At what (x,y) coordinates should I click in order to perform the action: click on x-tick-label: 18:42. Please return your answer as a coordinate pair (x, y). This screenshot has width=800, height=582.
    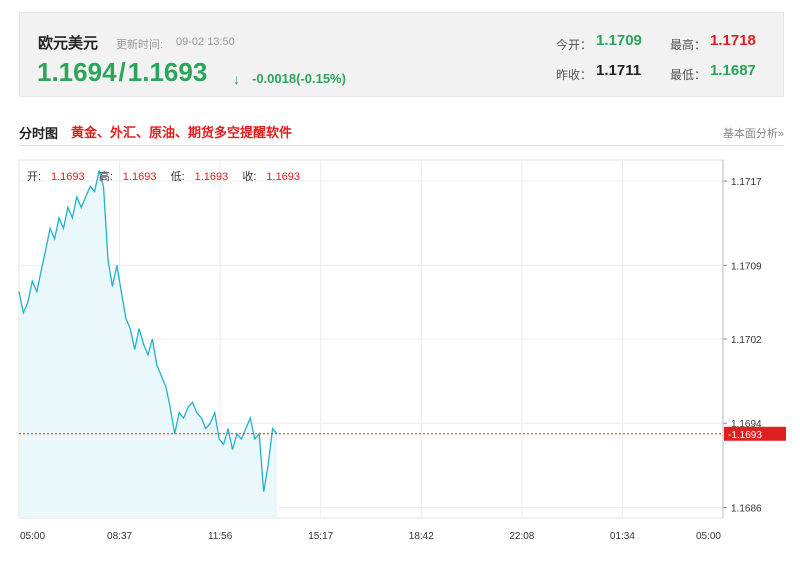
    Looking at the image, I should click on (421, 536).